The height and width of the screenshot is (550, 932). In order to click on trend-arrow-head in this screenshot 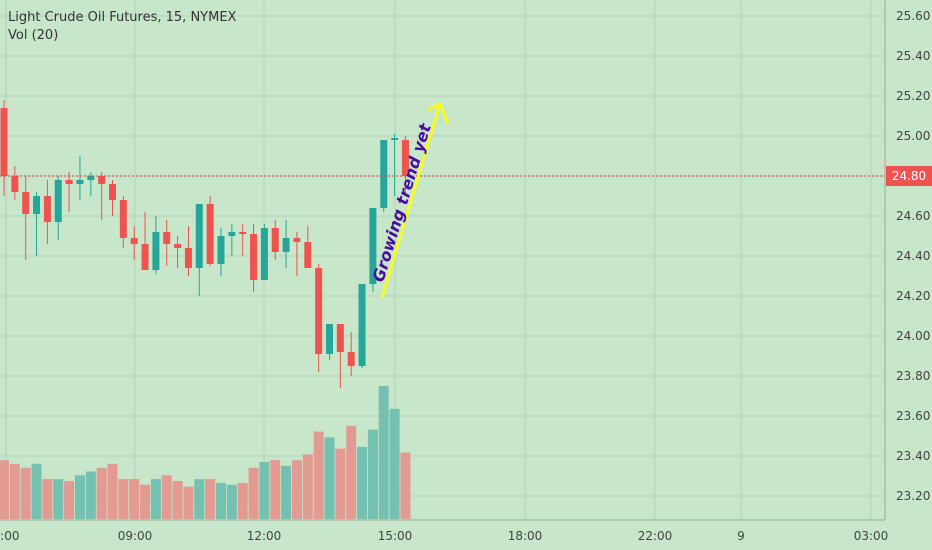, I will do `click(438, 113)`.